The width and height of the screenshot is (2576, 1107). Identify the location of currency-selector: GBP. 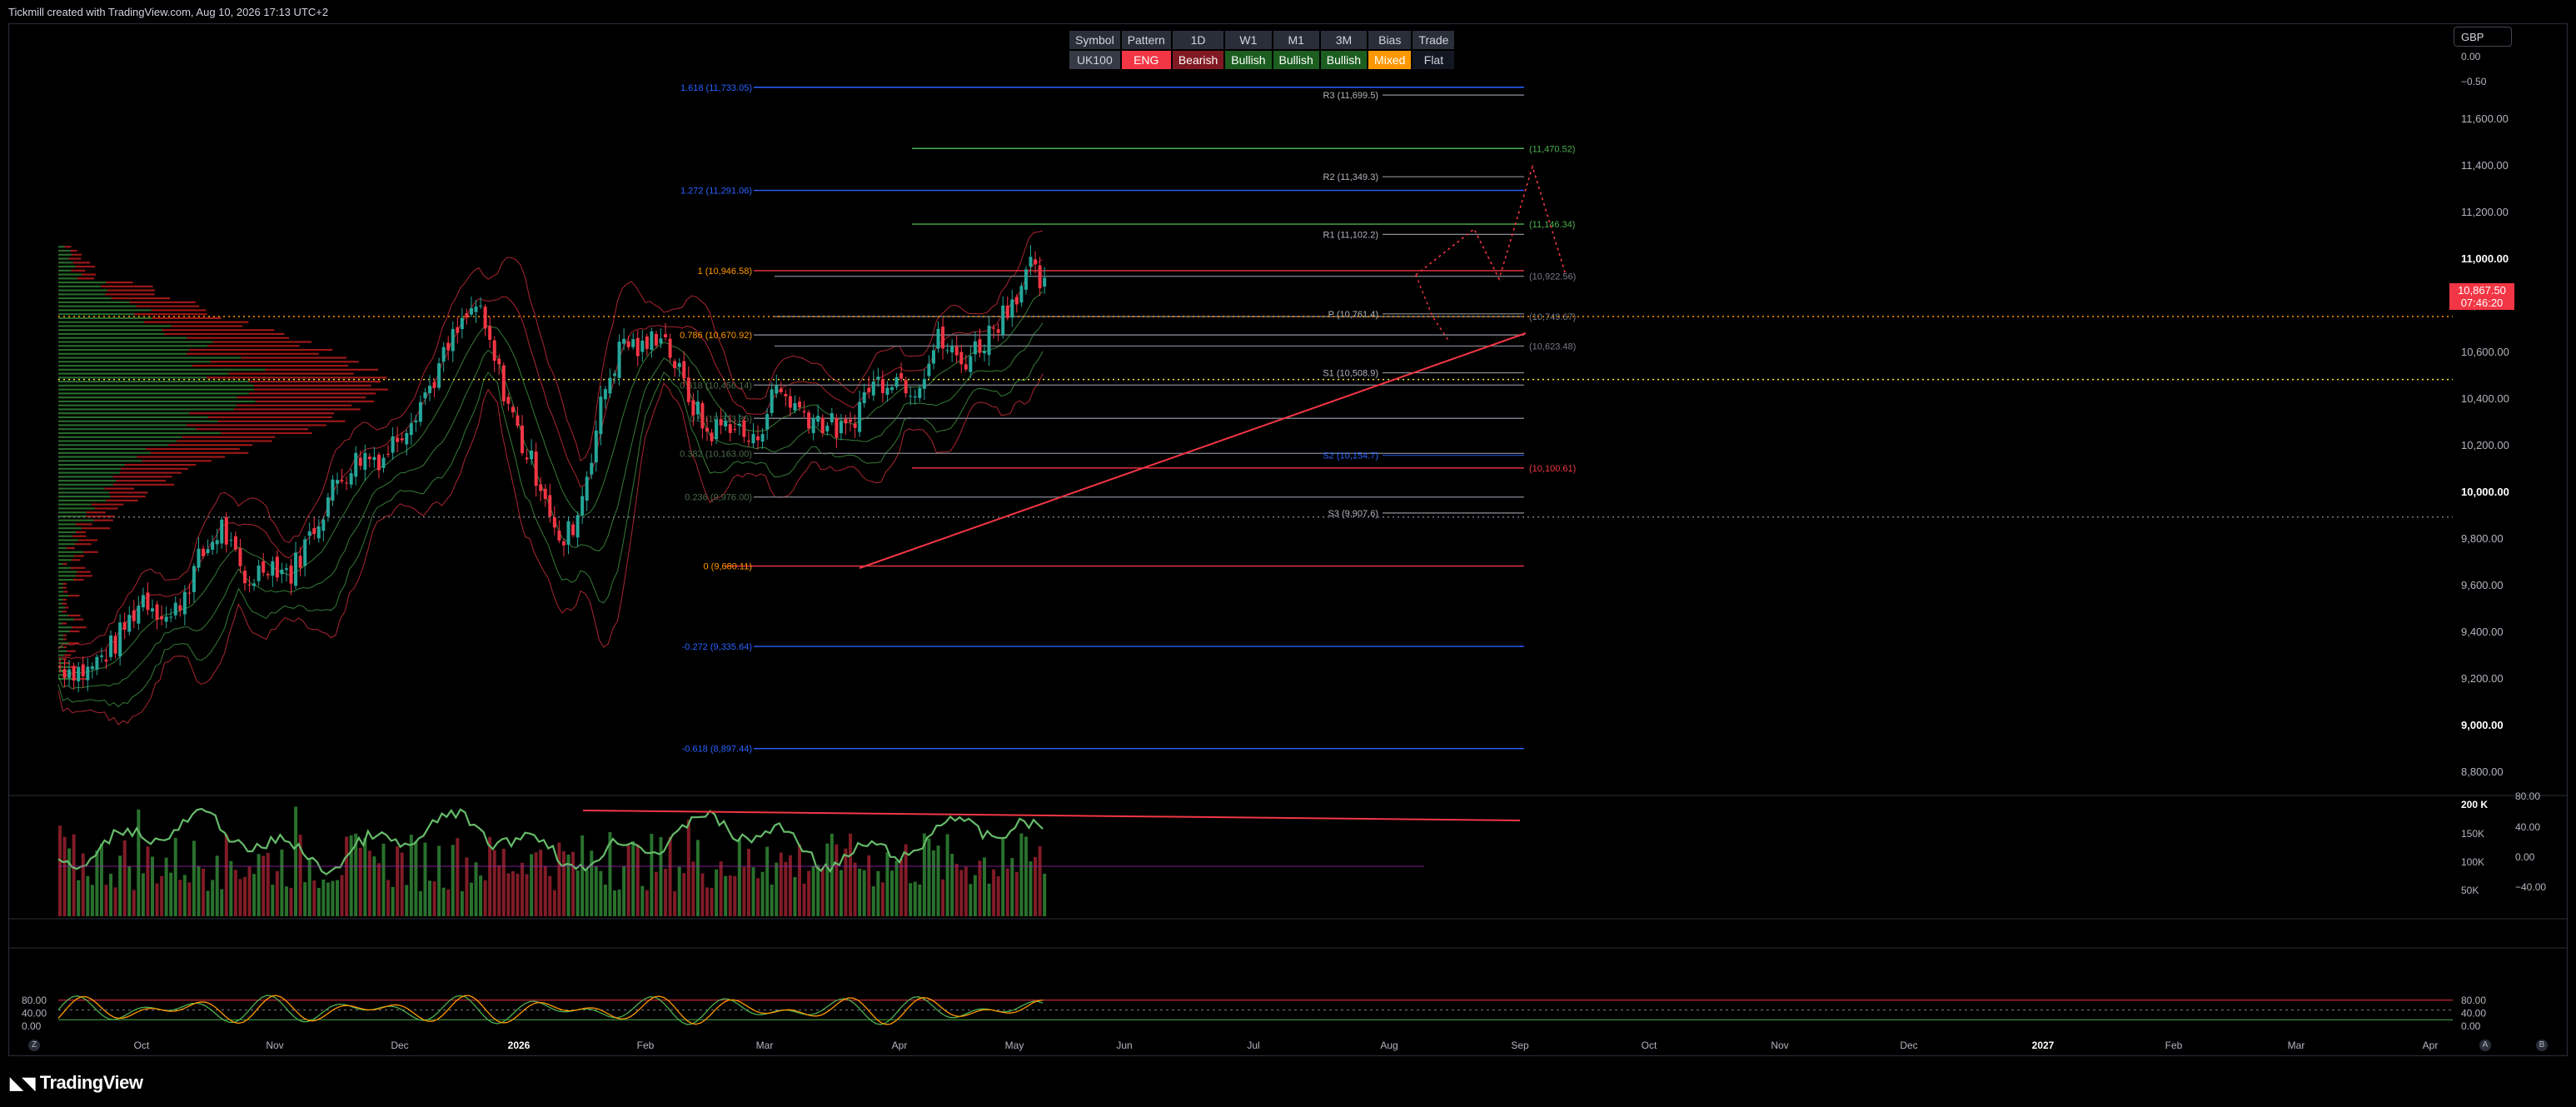
(2483, 37).